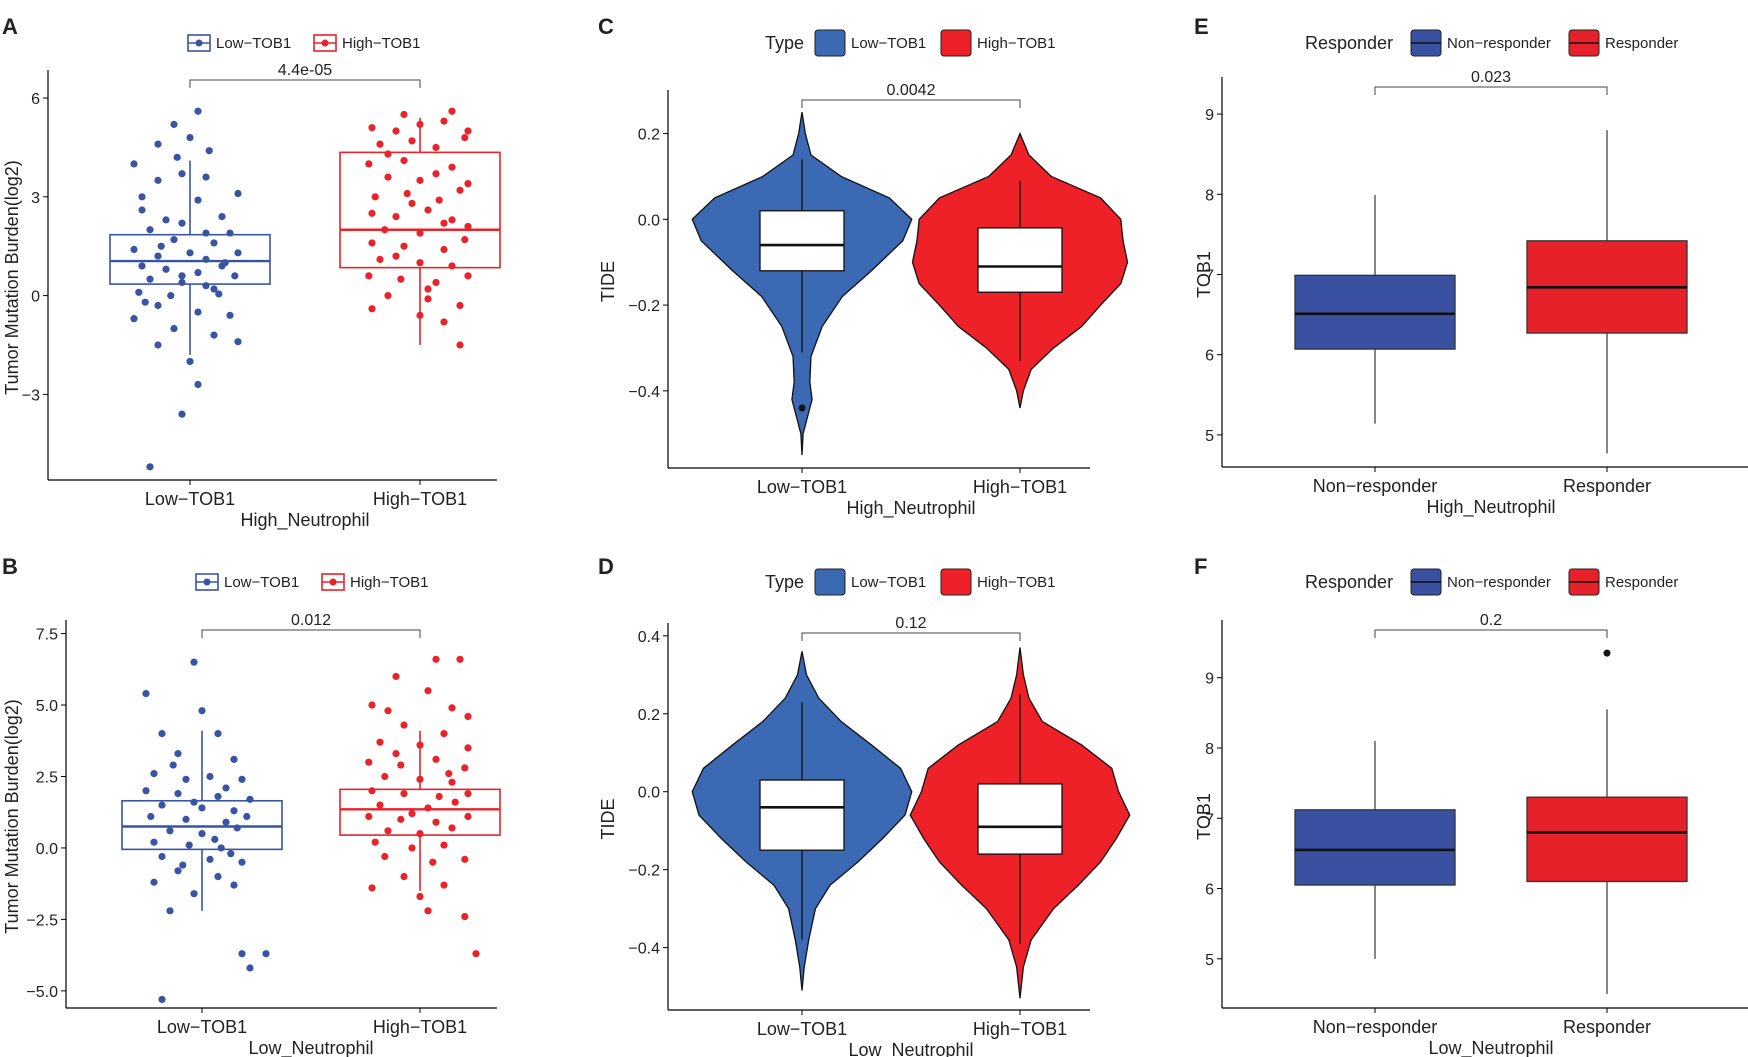 The height and width of the screenshot is (1057, 1748). I want to click on y-axis-label: TIDE, so click(608, 818).